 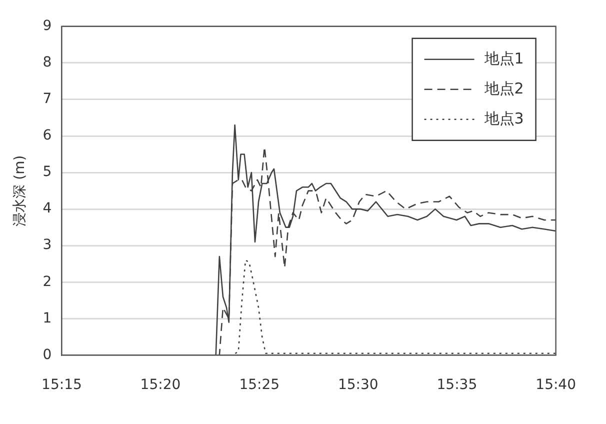 I want to click on y-tick-label: 3, so click(x=47, y=245).